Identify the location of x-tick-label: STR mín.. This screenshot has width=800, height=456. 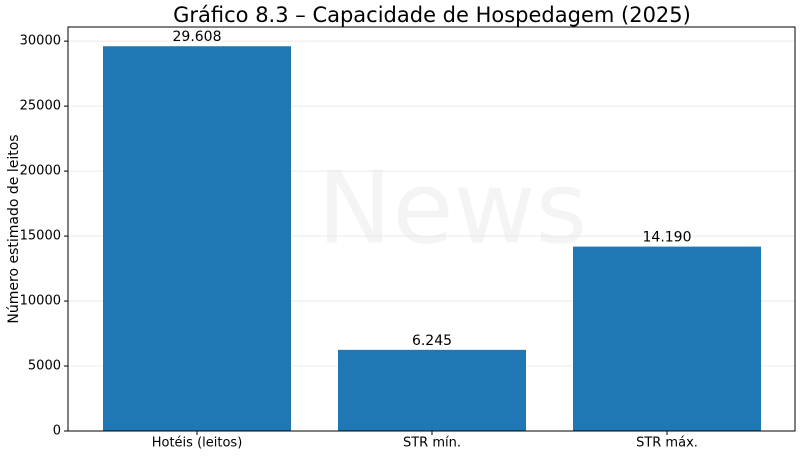
(432, 443).